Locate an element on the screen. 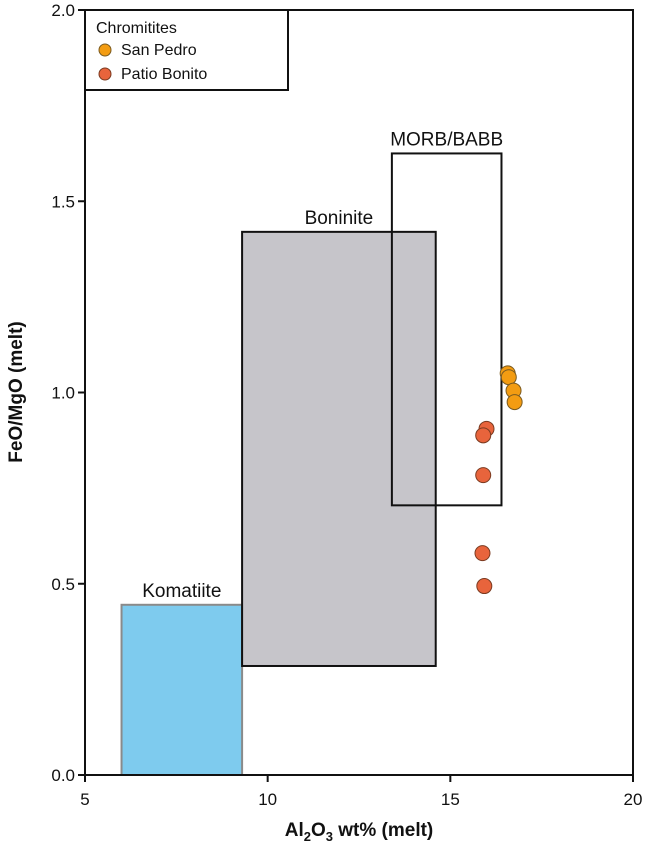 Image resolution: width=652 pixels, height=854 pixels. legend-box is located at coordinates (186, 50).